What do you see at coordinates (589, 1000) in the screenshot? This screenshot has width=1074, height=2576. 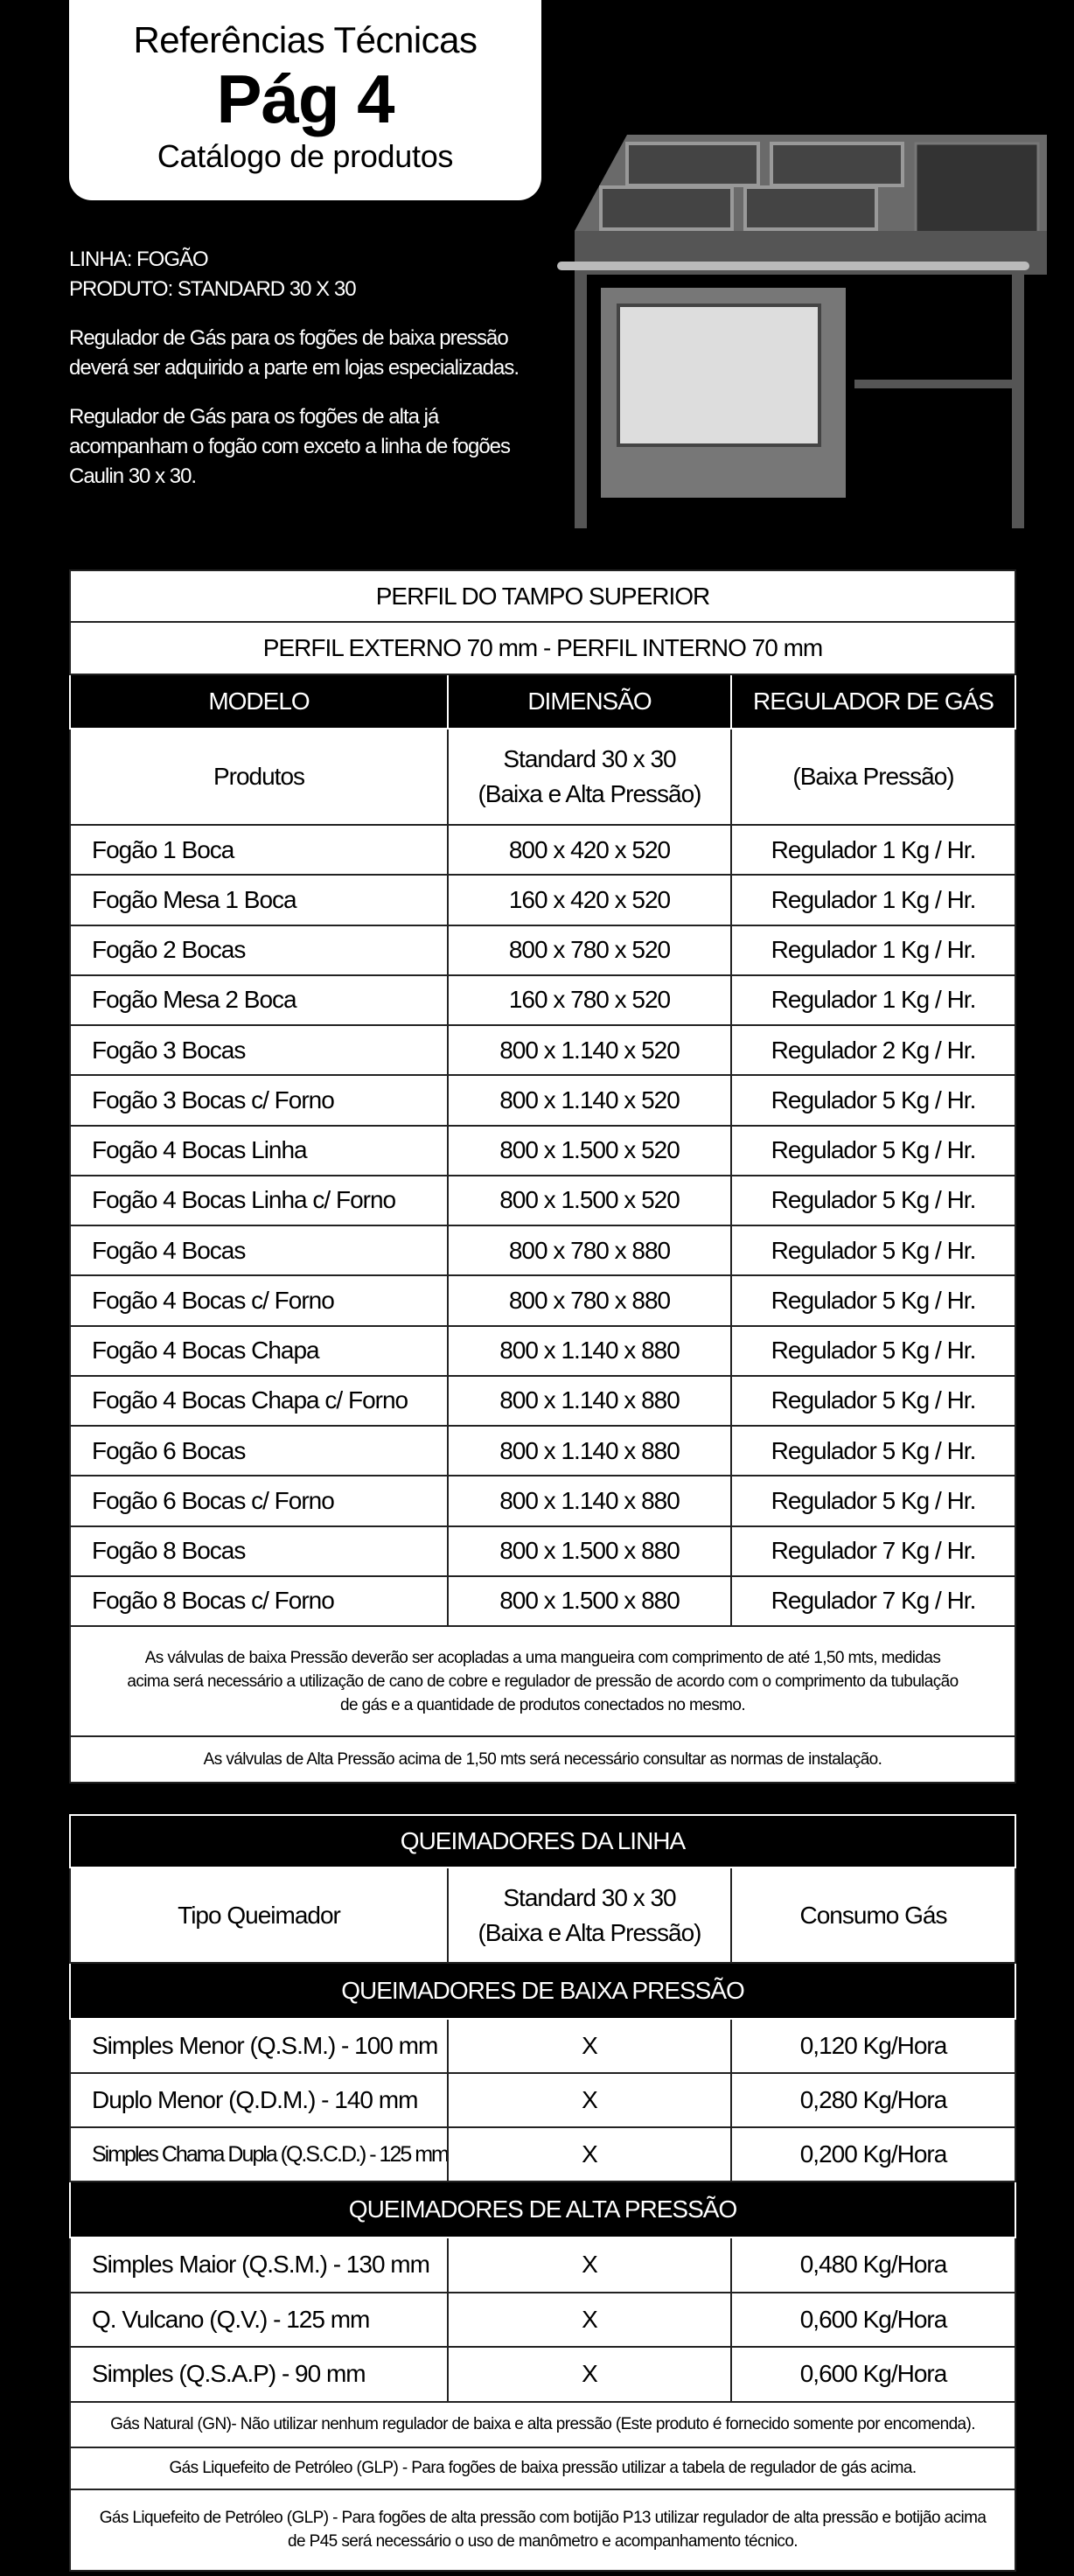 I see `dimension-cell: 160 x 780 x 520` at bounding box center [589, 1000].